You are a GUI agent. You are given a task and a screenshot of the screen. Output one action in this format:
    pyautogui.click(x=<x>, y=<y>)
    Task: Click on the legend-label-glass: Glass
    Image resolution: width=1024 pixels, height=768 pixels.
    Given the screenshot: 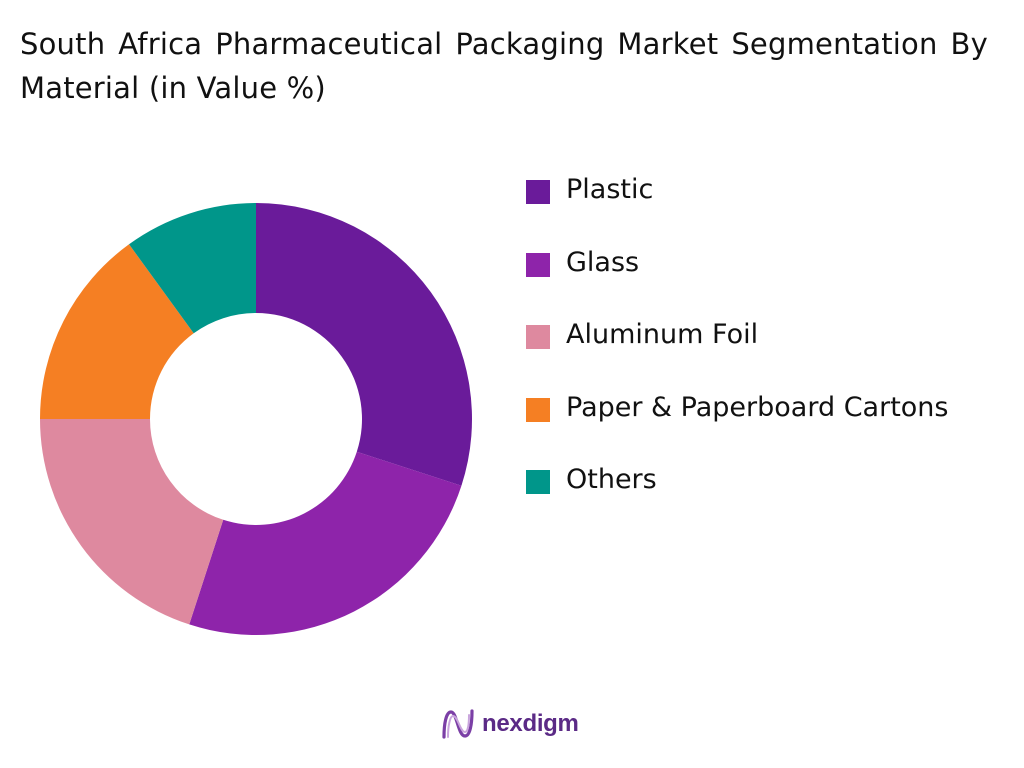 What is the action you would take?
    pyautogui.click(x=603, y=262)
    